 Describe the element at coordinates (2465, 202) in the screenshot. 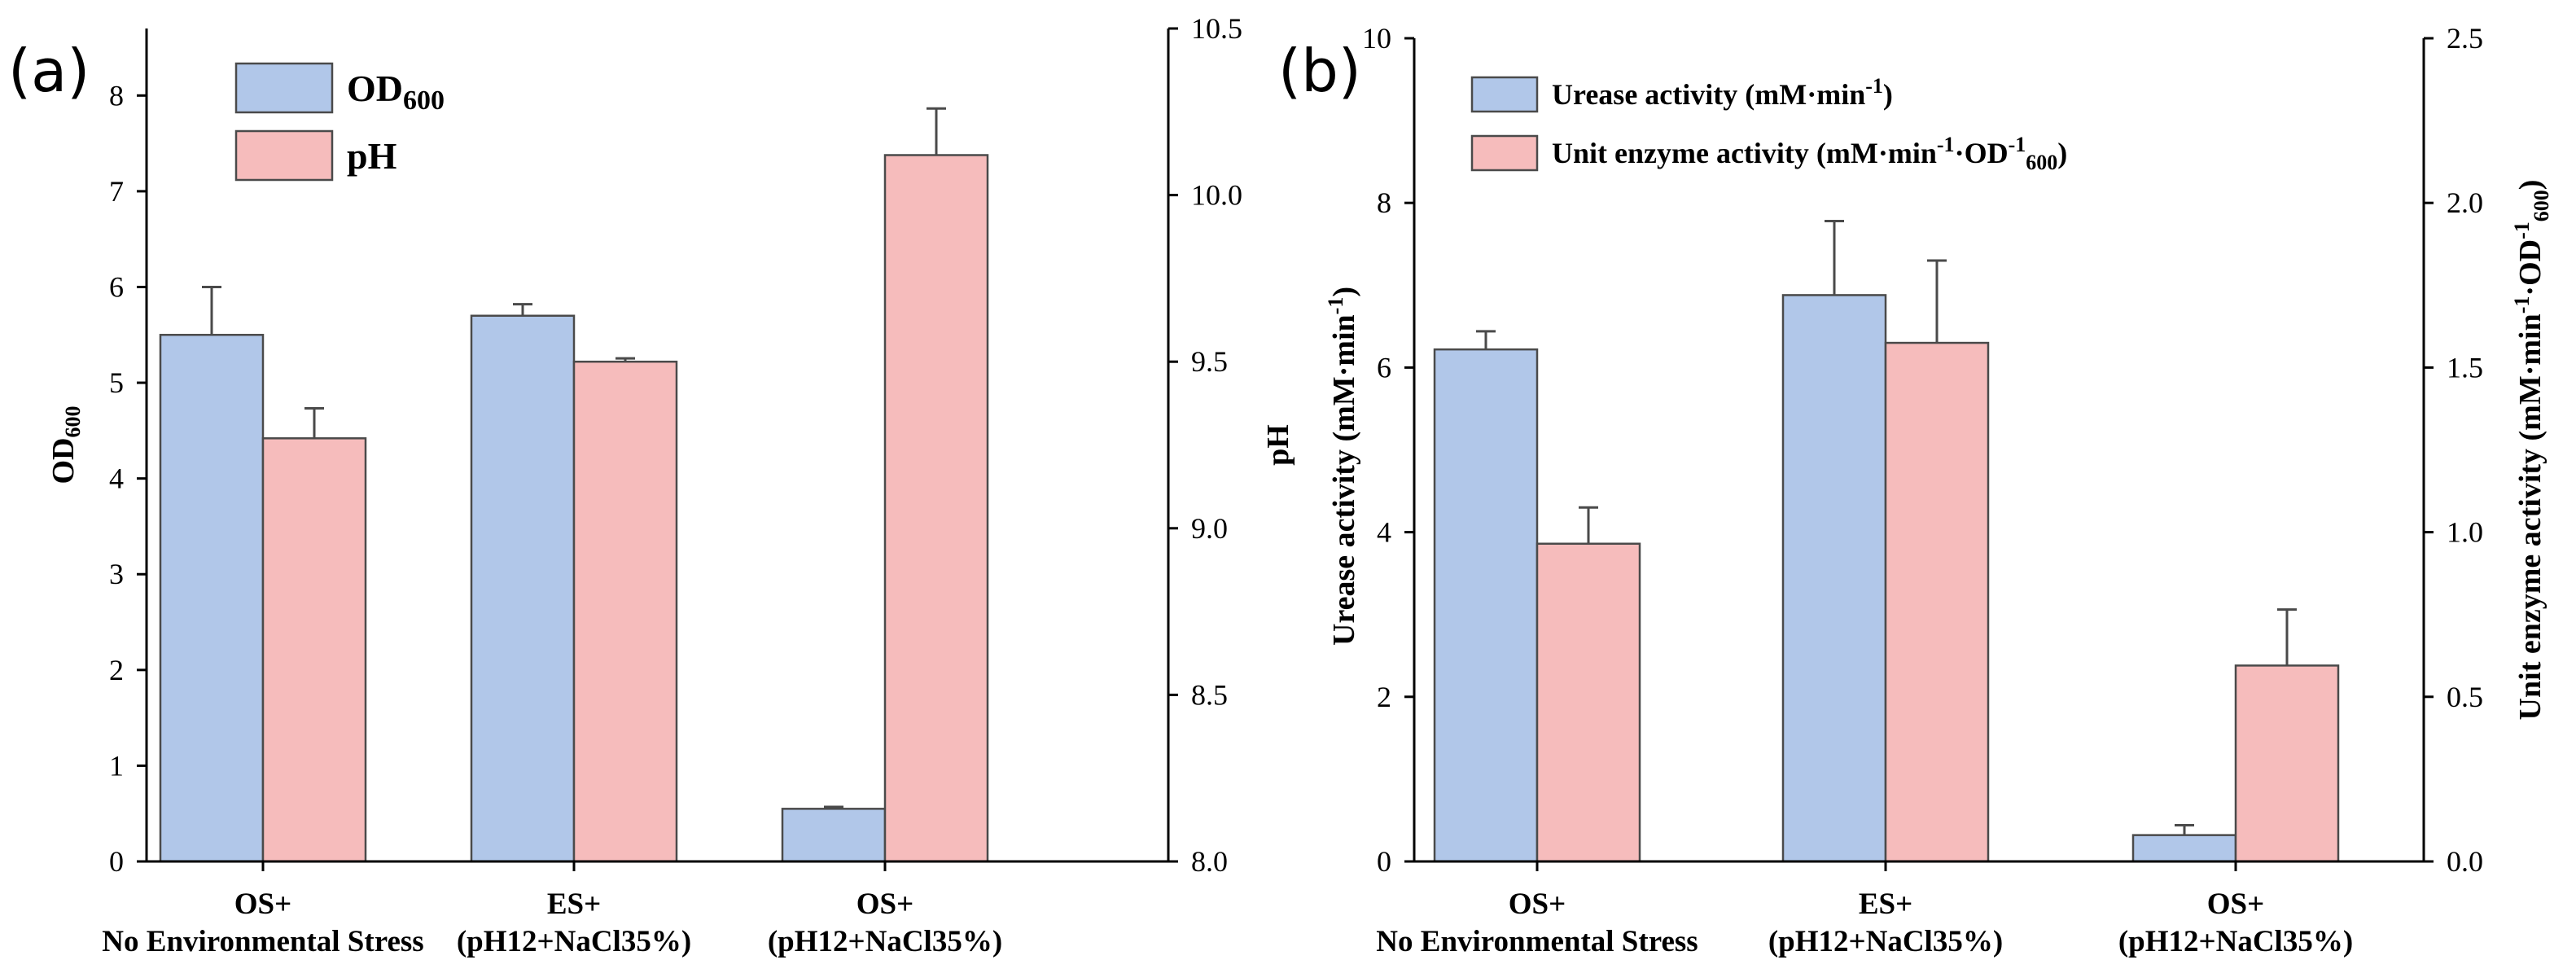

I see `panel-b-right-tick-label: 2.0` at that location.